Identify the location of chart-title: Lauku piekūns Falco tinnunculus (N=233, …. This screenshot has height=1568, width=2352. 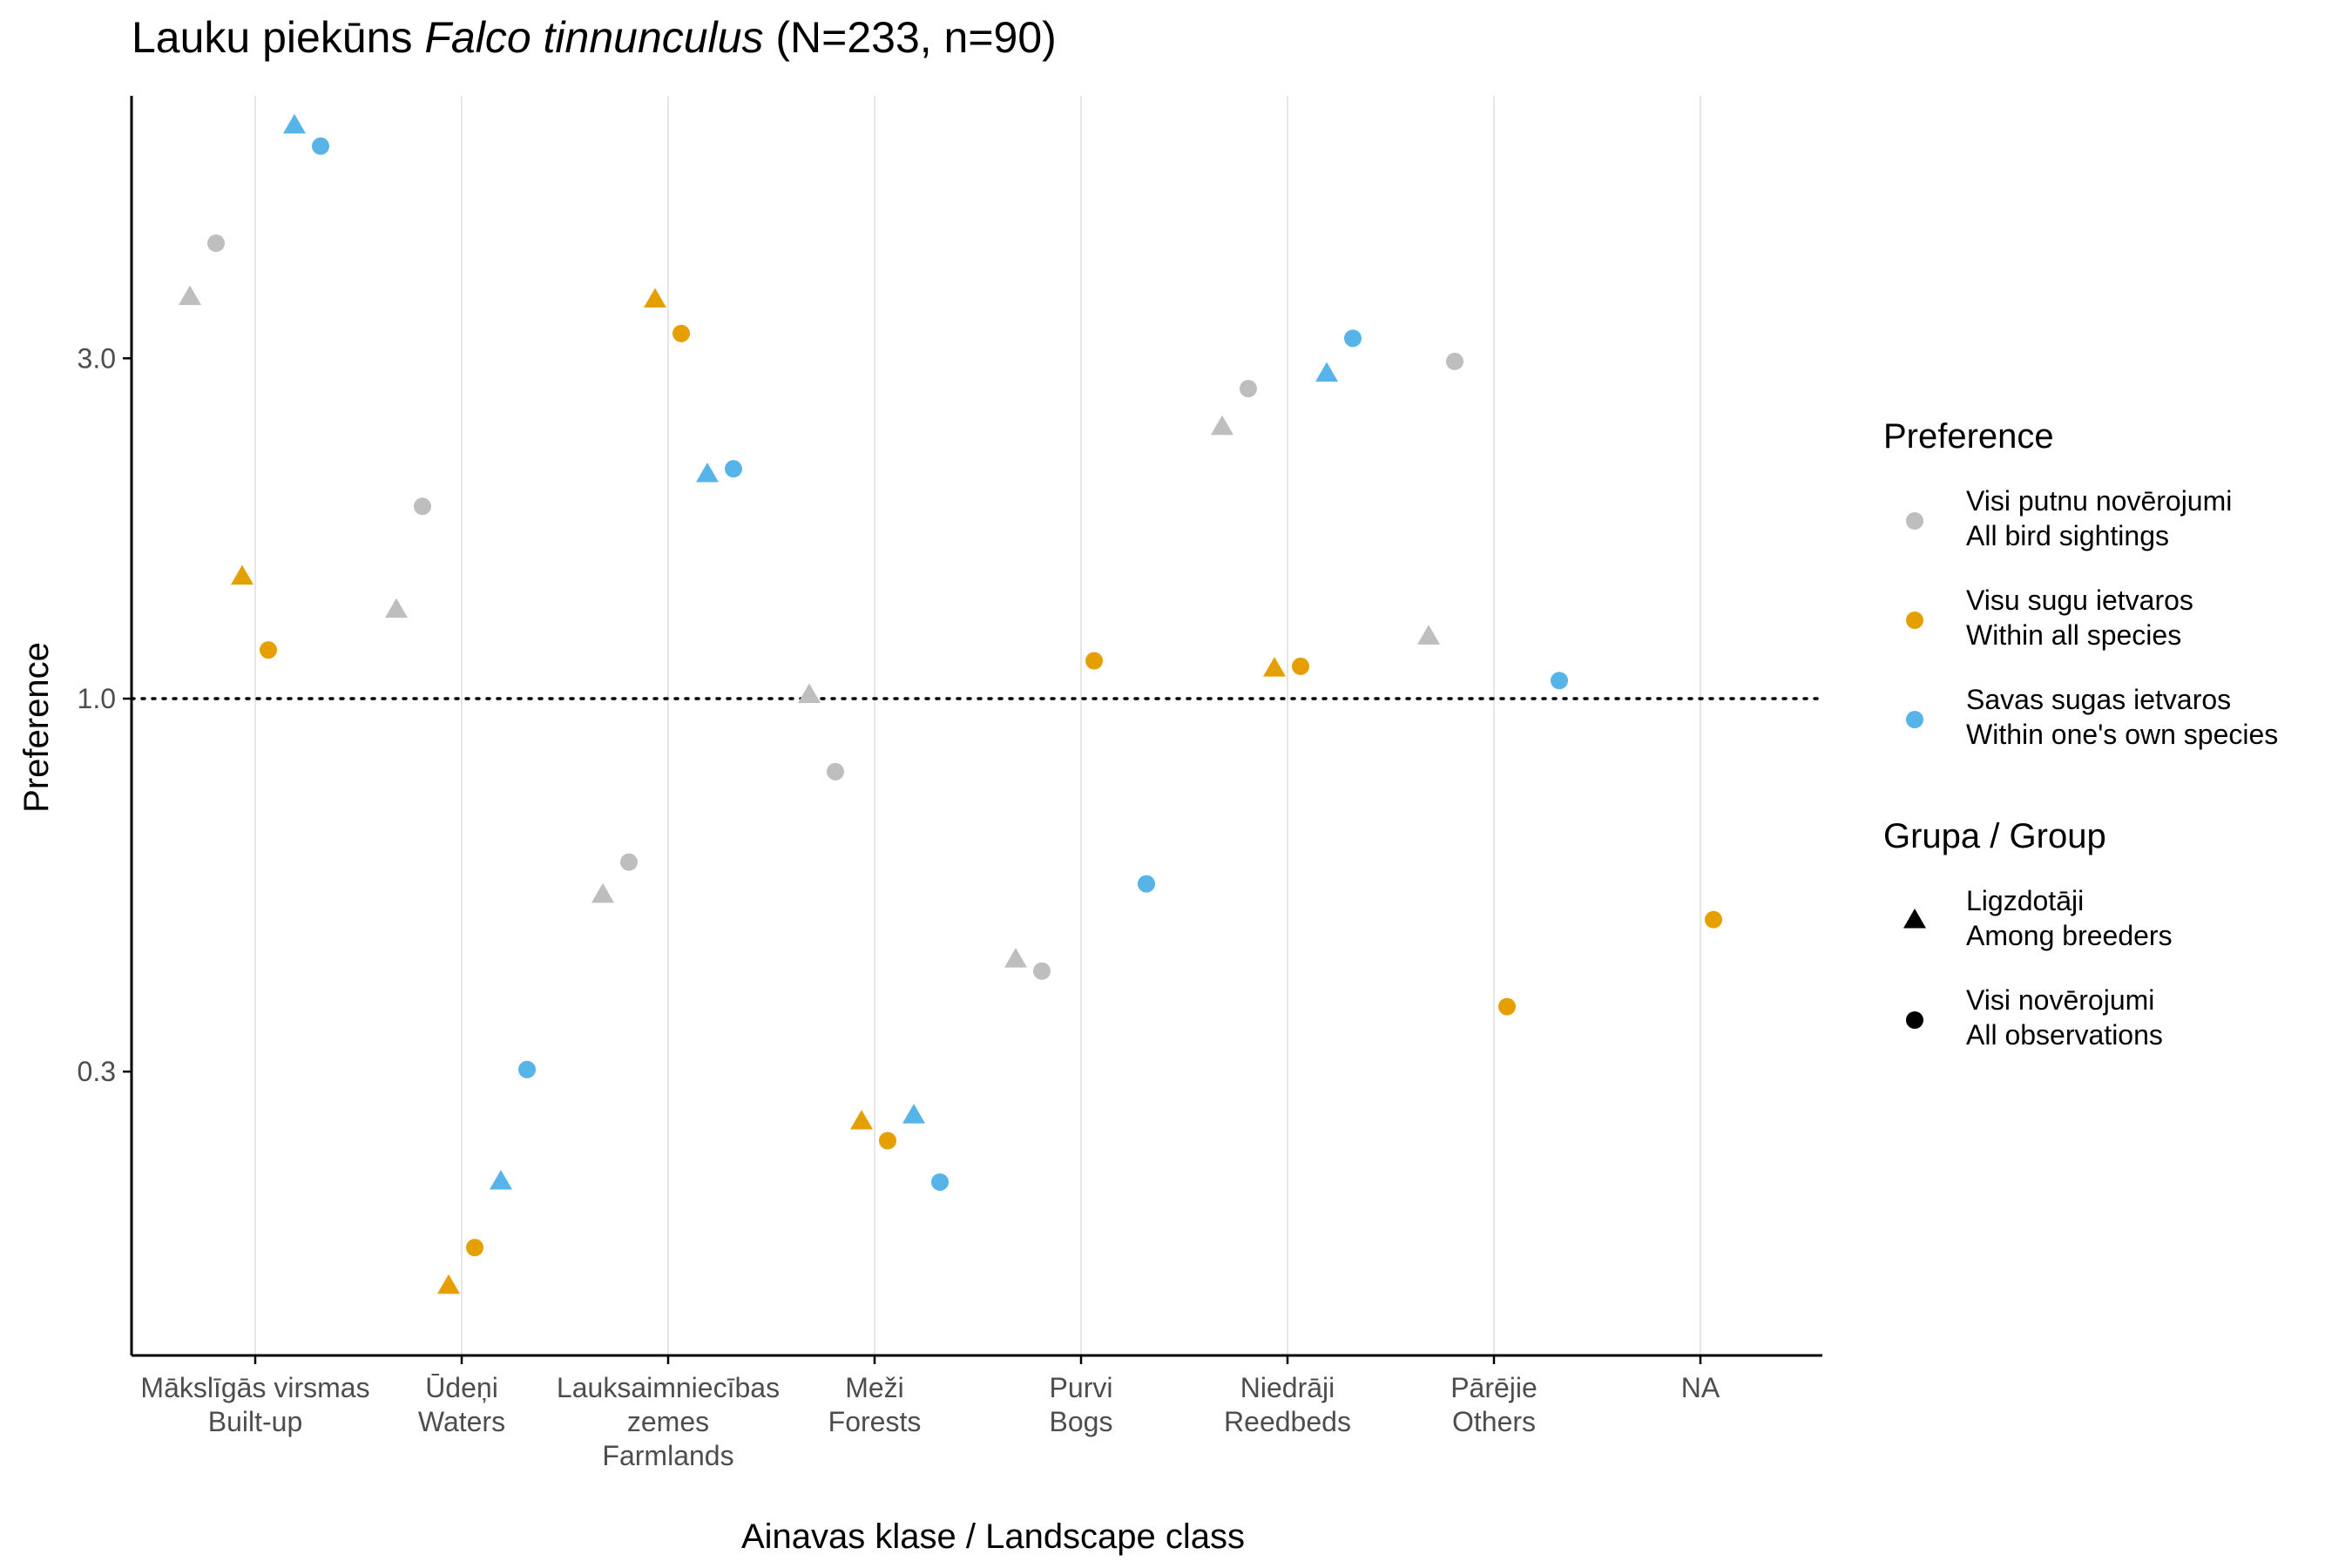
(594, 37).